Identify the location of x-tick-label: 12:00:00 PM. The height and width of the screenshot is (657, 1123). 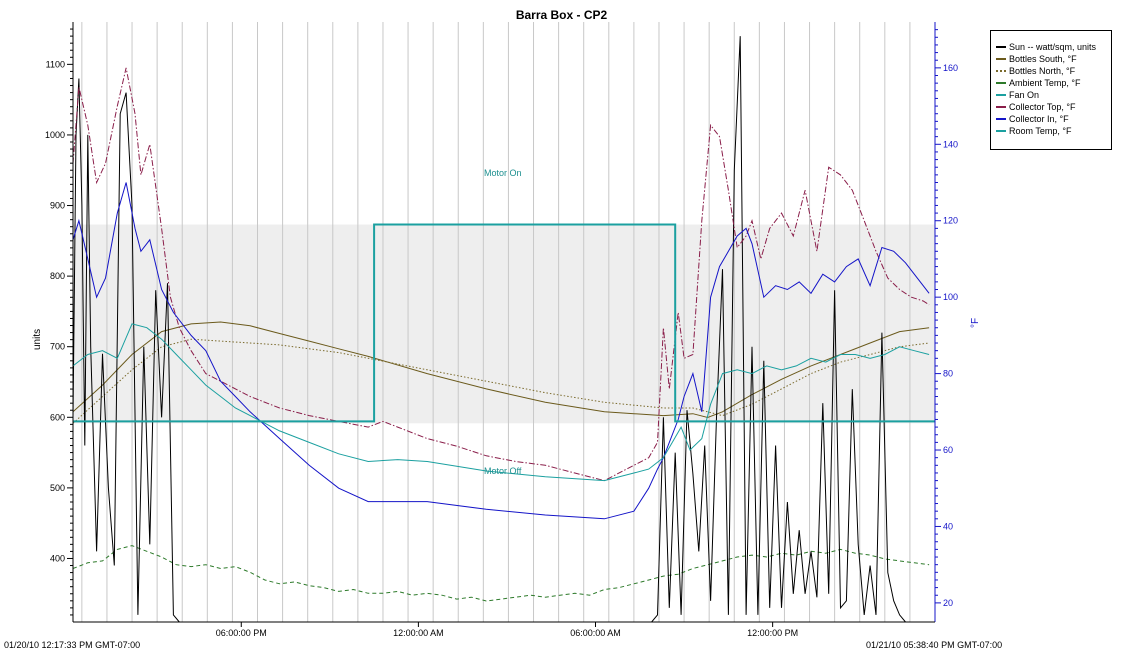
(772, 633).